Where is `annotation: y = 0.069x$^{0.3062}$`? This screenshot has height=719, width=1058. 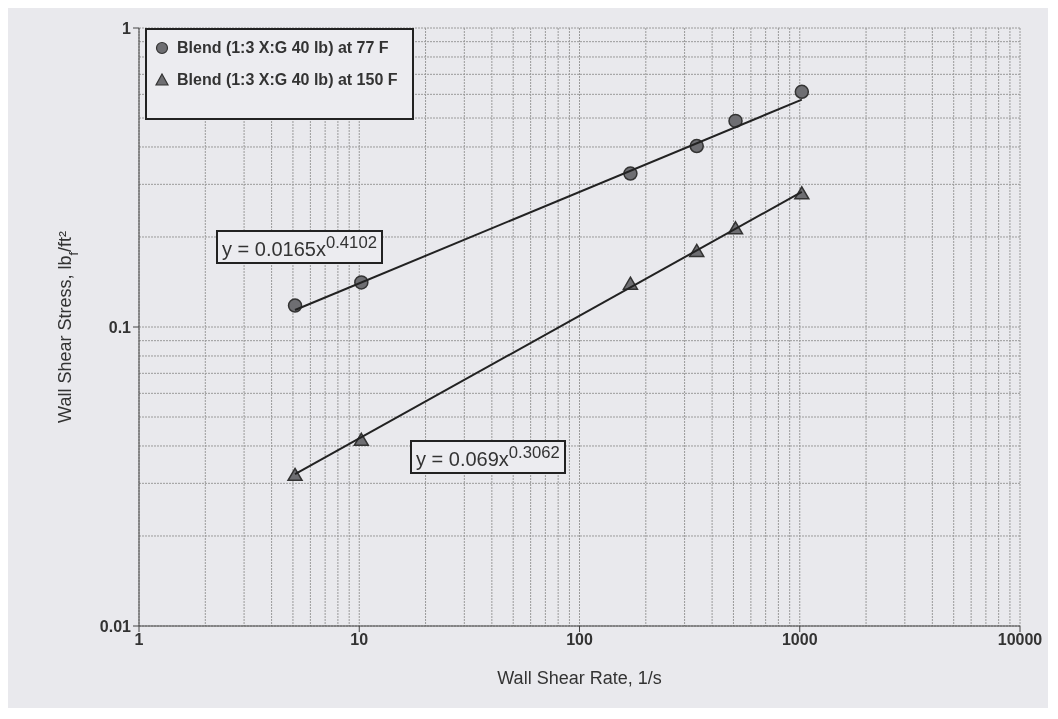 annotation: y = 0.069x$^{0.3062}$ is located at coordinates (488, 457).